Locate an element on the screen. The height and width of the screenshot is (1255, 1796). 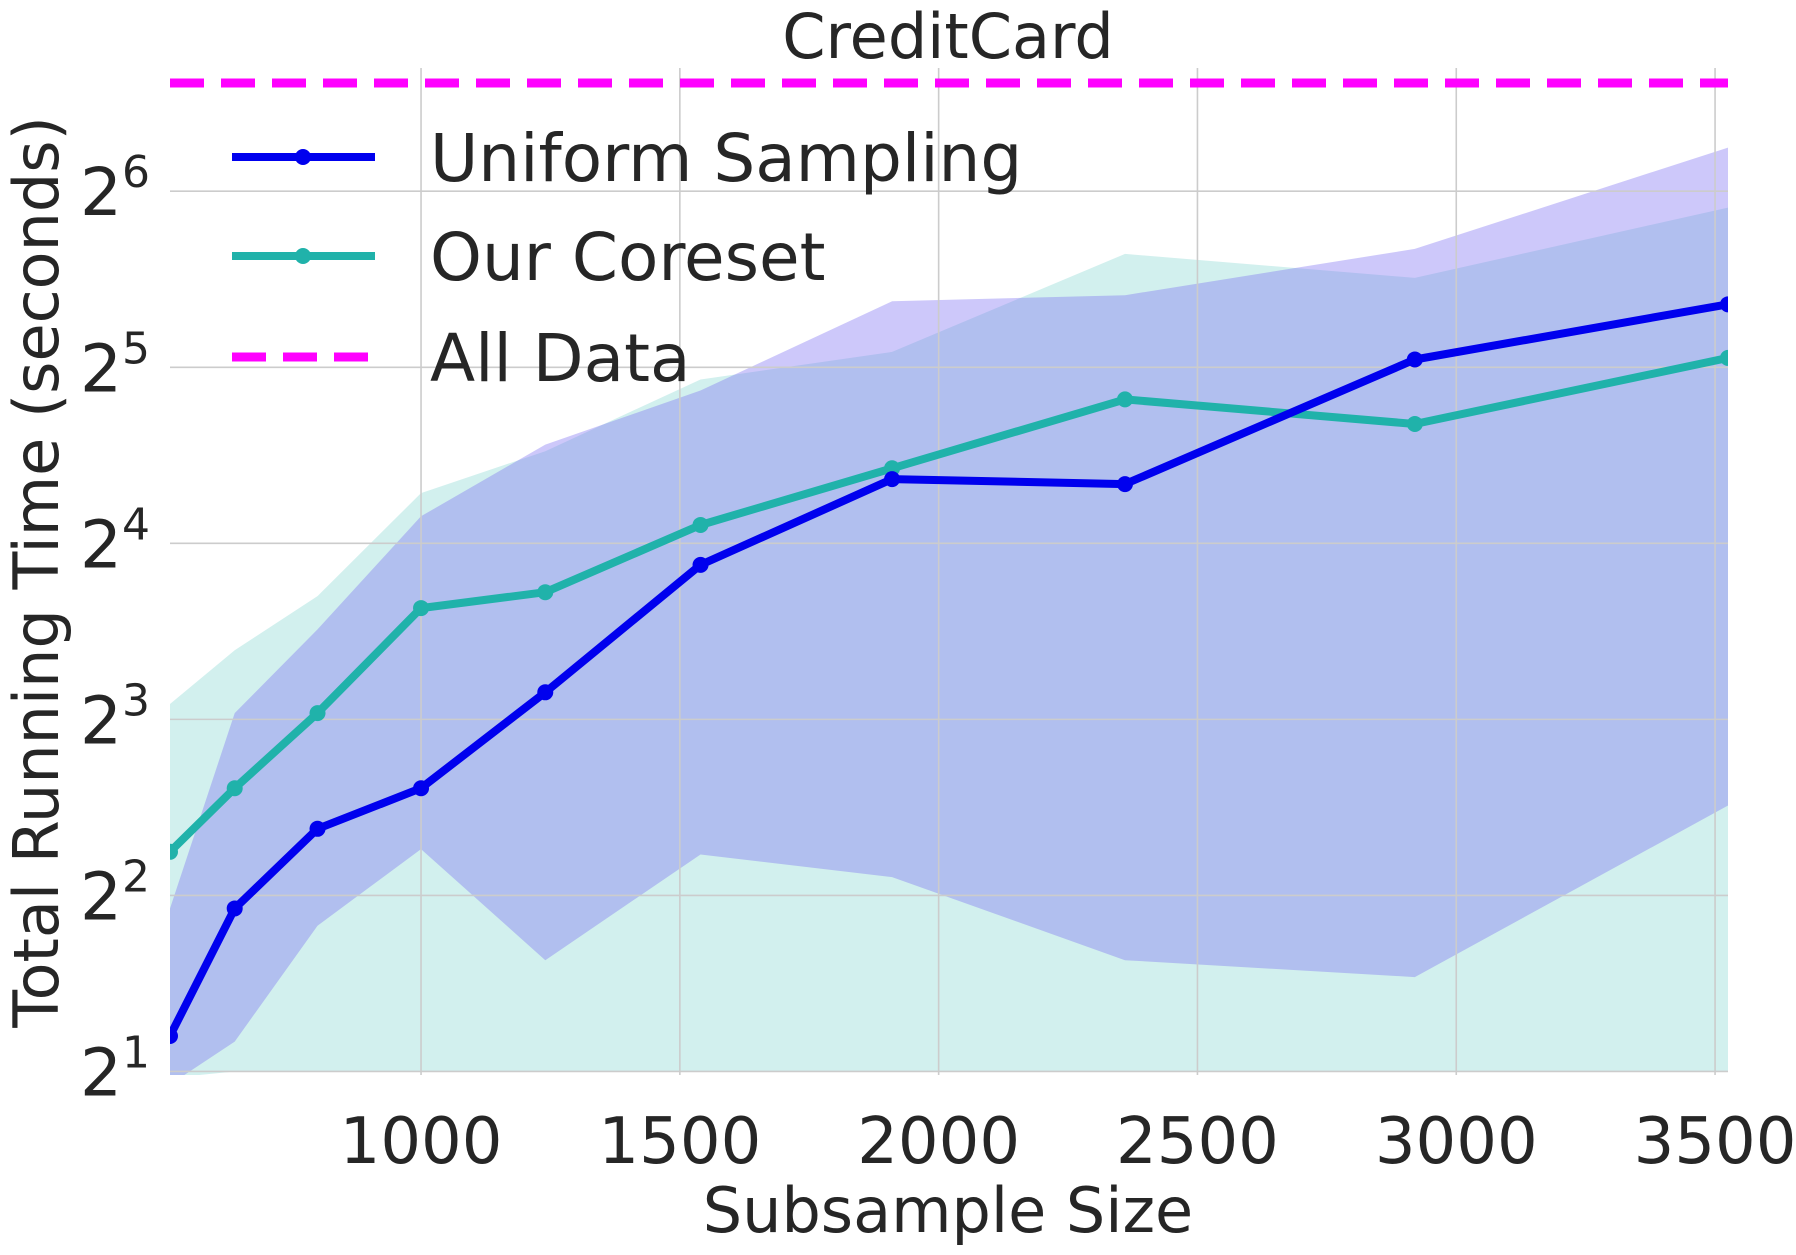
legend-item-our-coreset: Our Coreset is located at coordinates (529, 257).